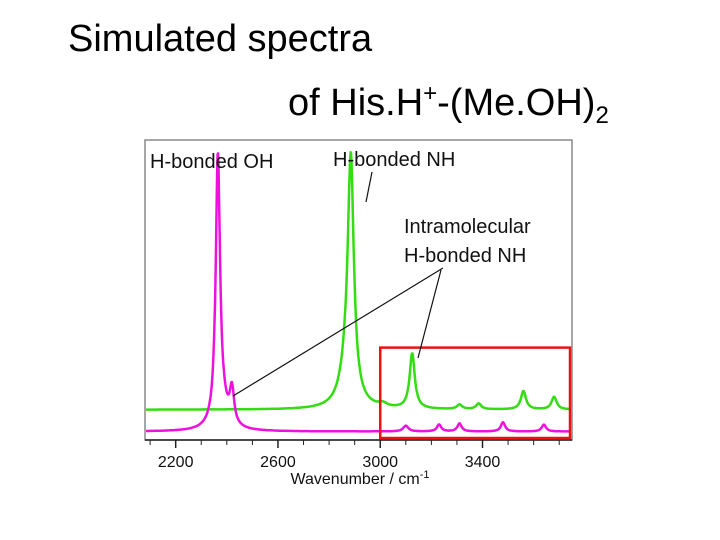 The height and width of the screenshot is (540, 720). What do you see at coordinates (176, 462) in the screenshot?
I see `x-tick-label: 2200` at bounding box center [176, 462].